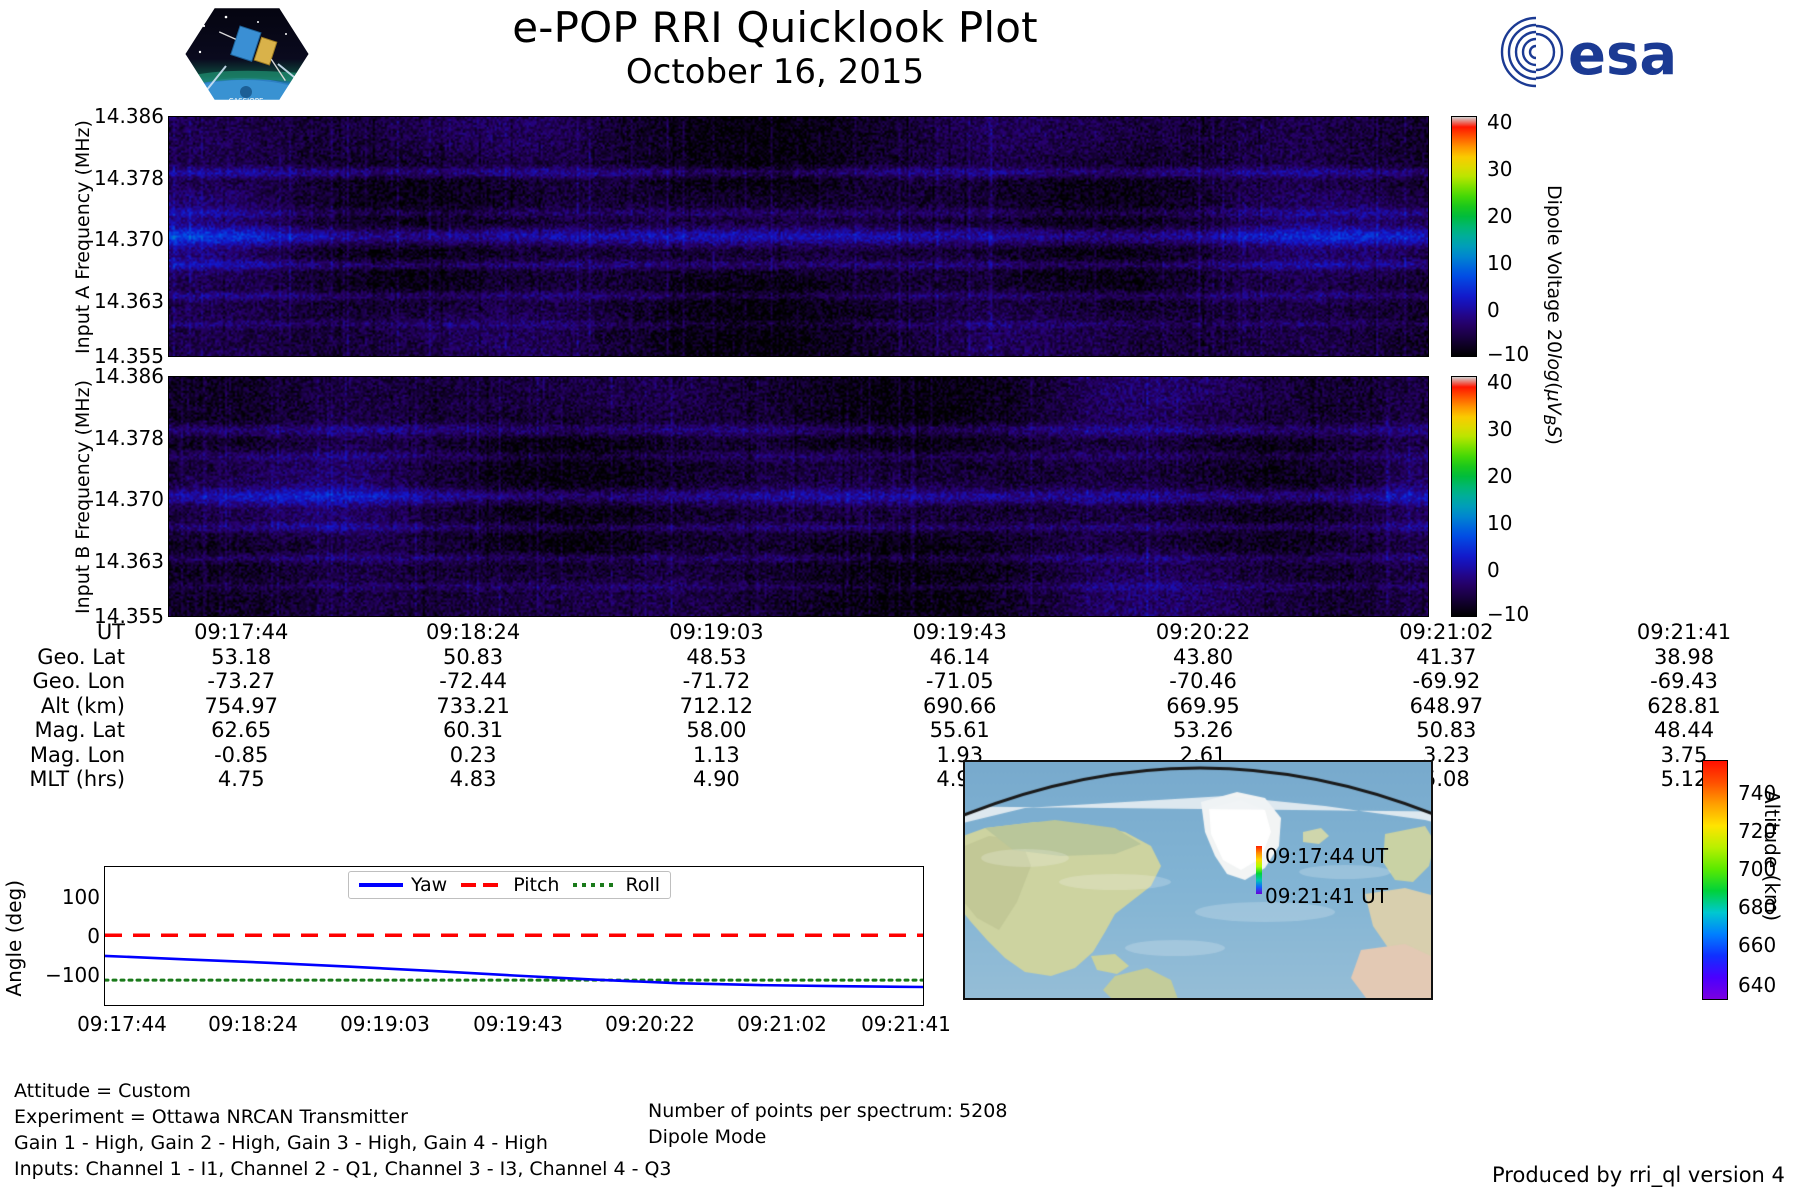 This screenshot has height=1200, width=1800. Describe the element at coordinates (716, 754) in the screenshot. I see `eph-cell: 1.13` at that location.